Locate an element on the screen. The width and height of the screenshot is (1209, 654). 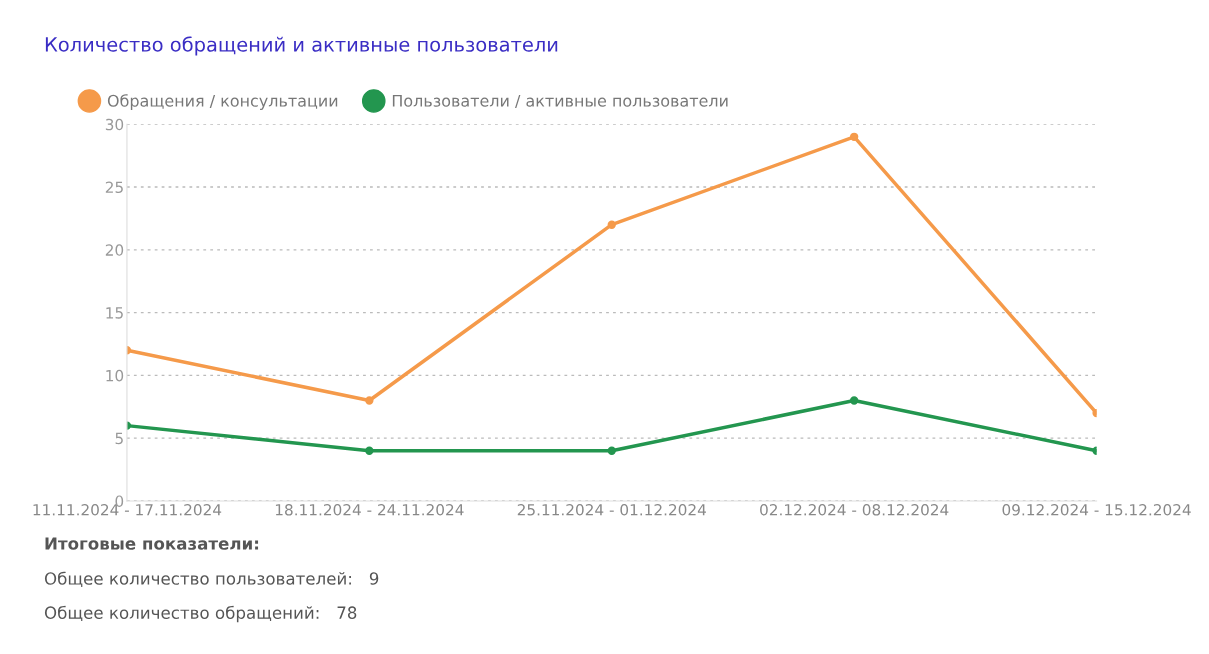
legend-label: Пользователи / активные пользователи is located at coordinates (560, 101).